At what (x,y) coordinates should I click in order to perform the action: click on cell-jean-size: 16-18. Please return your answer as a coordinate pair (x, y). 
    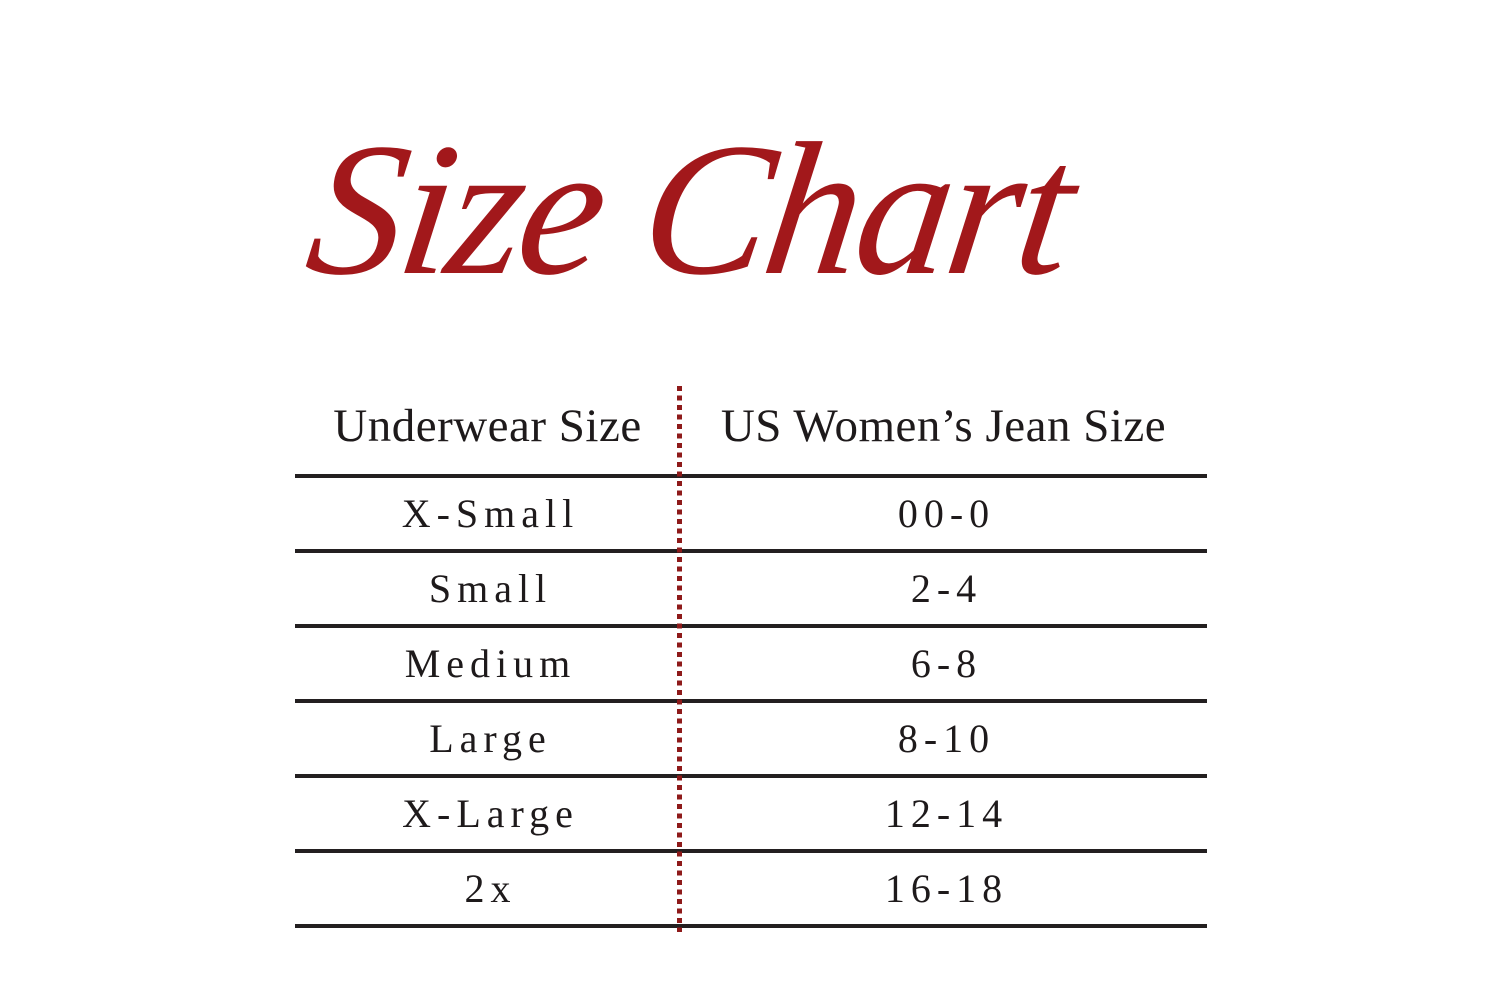
    Looking at the image, I should click on (946, 888).